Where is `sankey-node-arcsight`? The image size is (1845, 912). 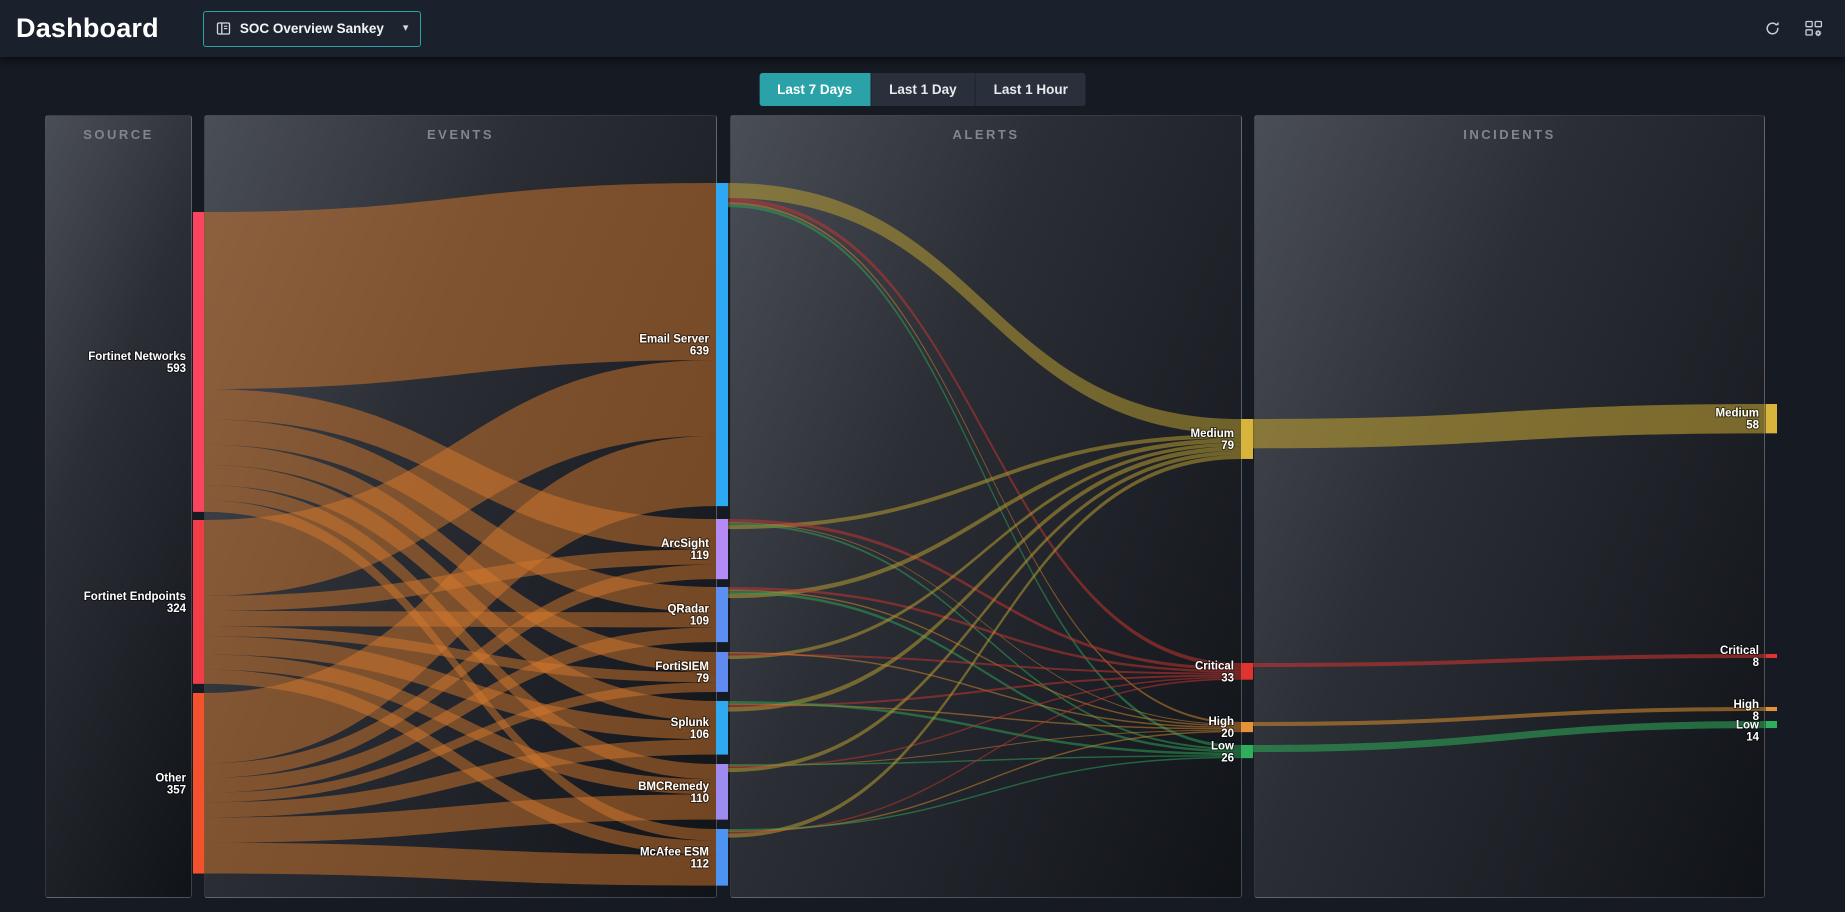
sankey-node-arcsight is located at coordinates (722, 549).